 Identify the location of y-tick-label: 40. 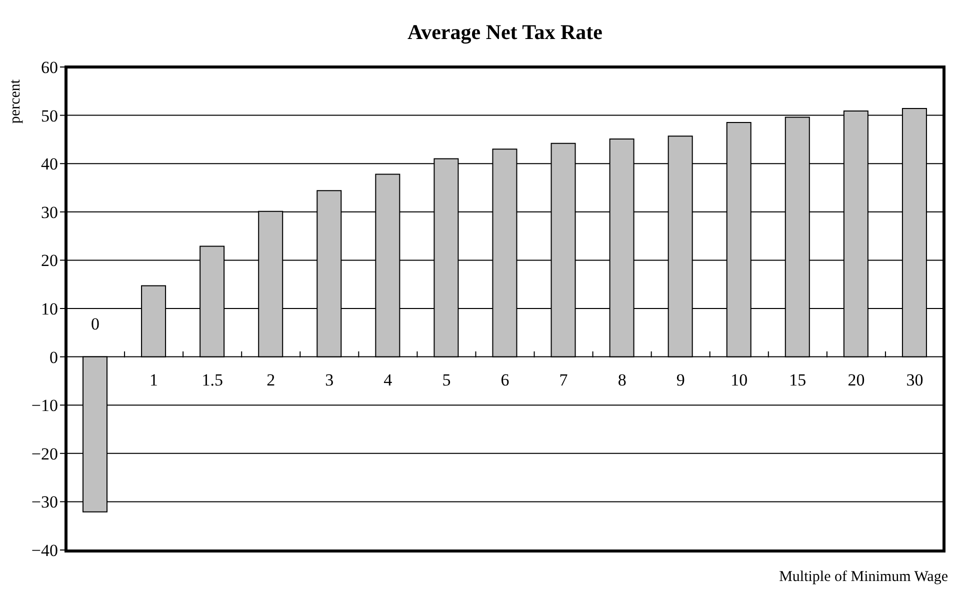
(49, 164).